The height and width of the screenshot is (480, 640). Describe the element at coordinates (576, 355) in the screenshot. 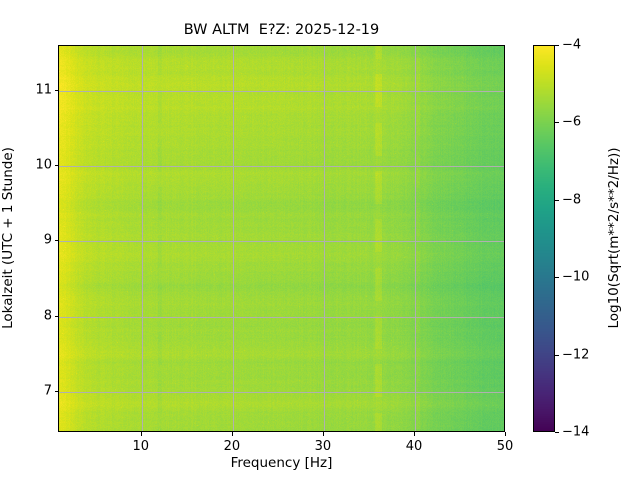

I see `colorbar-tick-label: −12` at that location.